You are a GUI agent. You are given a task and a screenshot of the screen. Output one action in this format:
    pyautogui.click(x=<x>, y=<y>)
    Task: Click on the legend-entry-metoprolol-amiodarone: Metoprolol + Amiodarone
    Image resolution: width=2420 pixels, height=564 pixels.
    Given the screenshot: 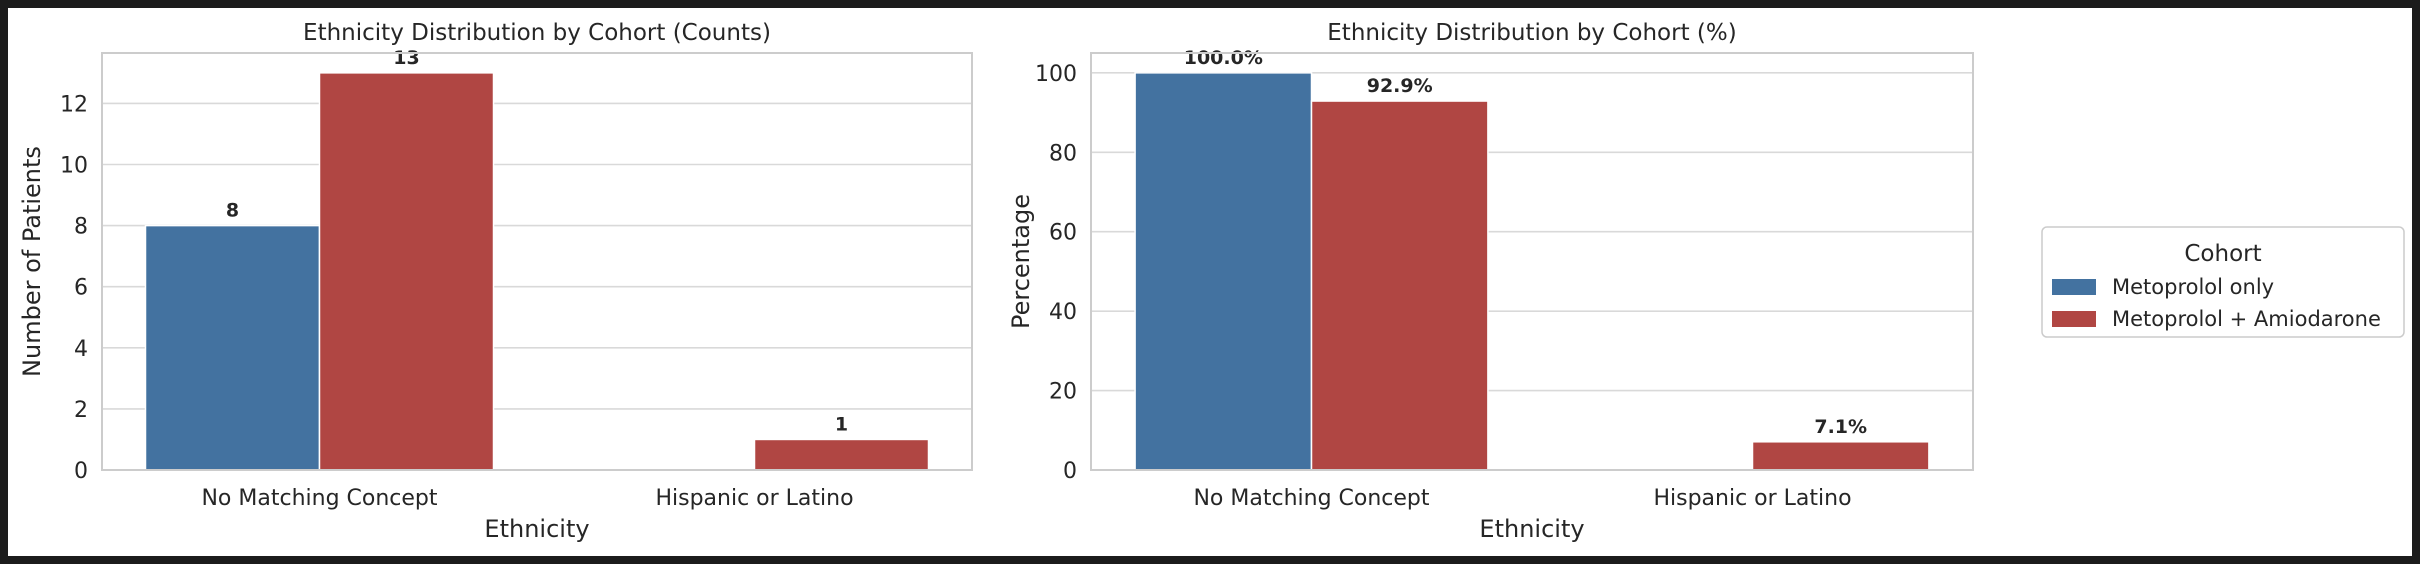 What is the action you would take?
    pyautogui.click(x=2246, y=319)
    